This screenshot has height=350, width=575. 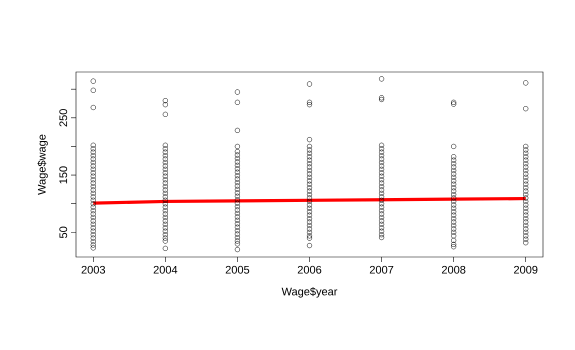 I want to click on x-tick-label: 2009, so click(x=526, y=270).